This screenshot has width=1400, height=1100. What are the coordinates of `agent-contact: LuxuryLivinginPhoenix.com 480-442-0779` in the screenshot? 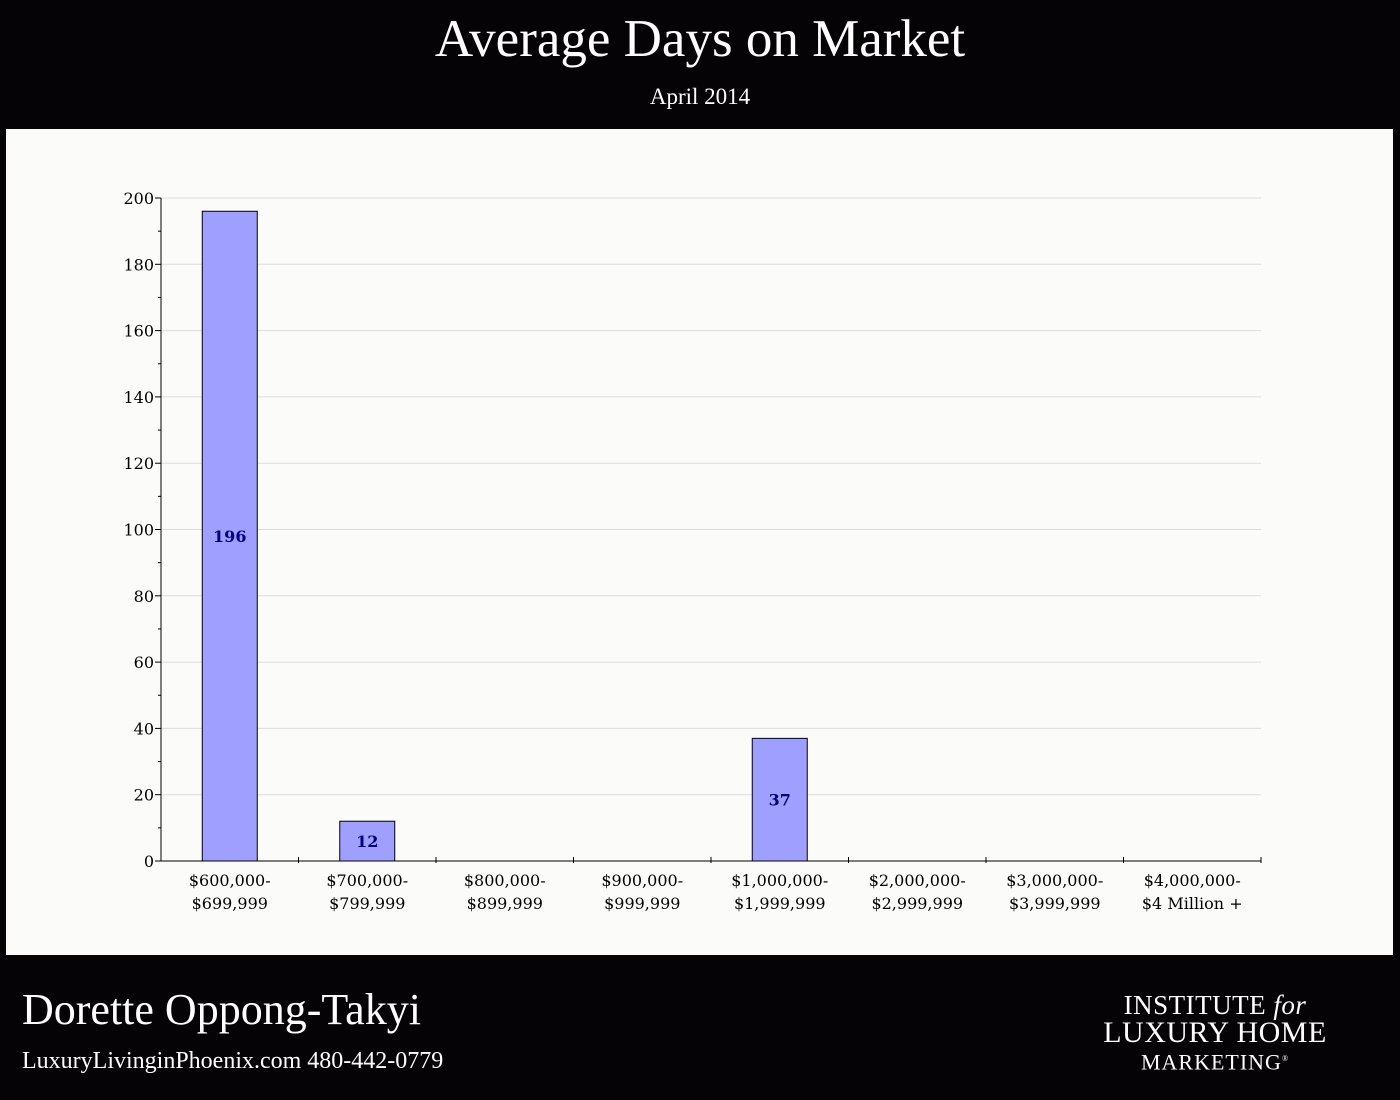 It's located at (233, 1061).